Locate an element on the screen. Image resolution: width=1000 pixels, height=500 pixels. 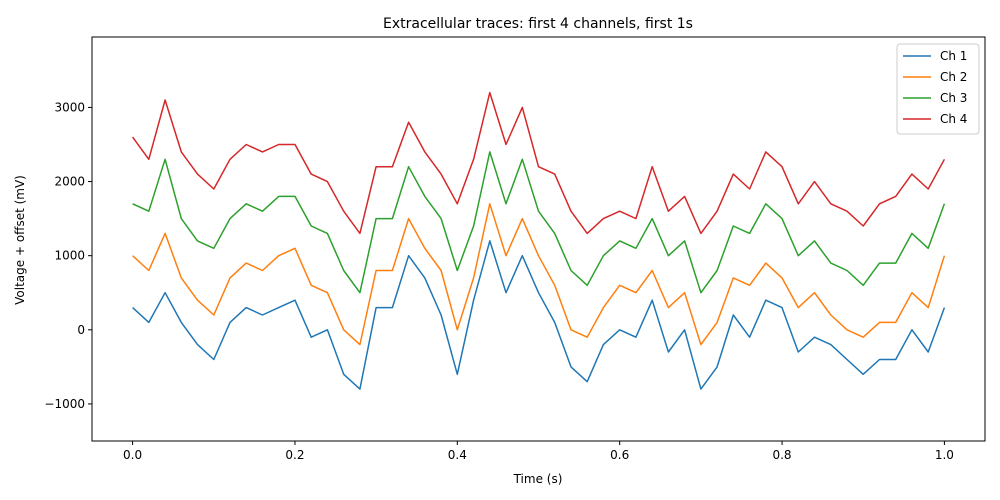
x-tick-label: 0.8 is located at coordinates (781, 455).